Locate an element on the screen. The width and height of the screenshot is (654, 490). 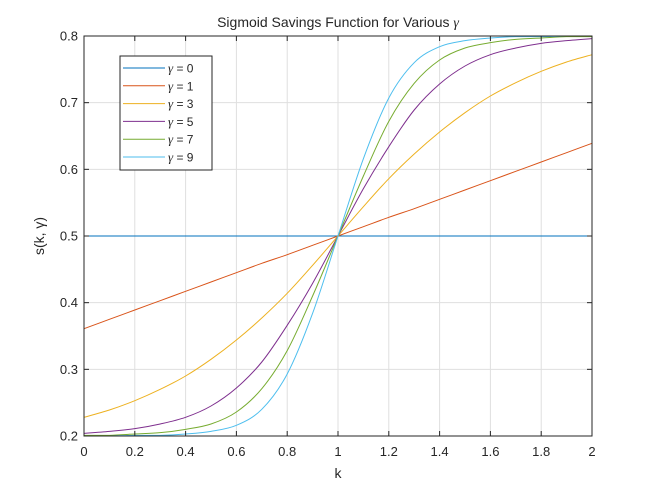
legend-entry-value: = 7 is located at coordinates (183, 140).